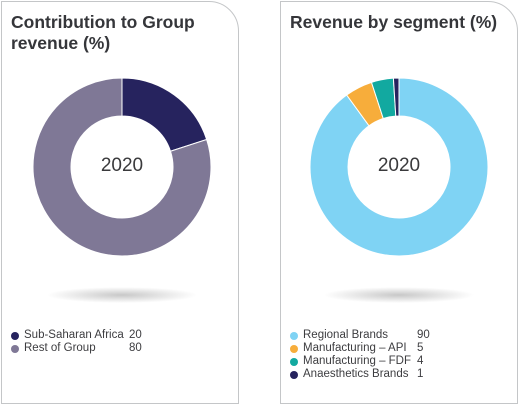 The image size is (520, 409). I want to click on legend-label: Regional Brands, so click(346, 335).